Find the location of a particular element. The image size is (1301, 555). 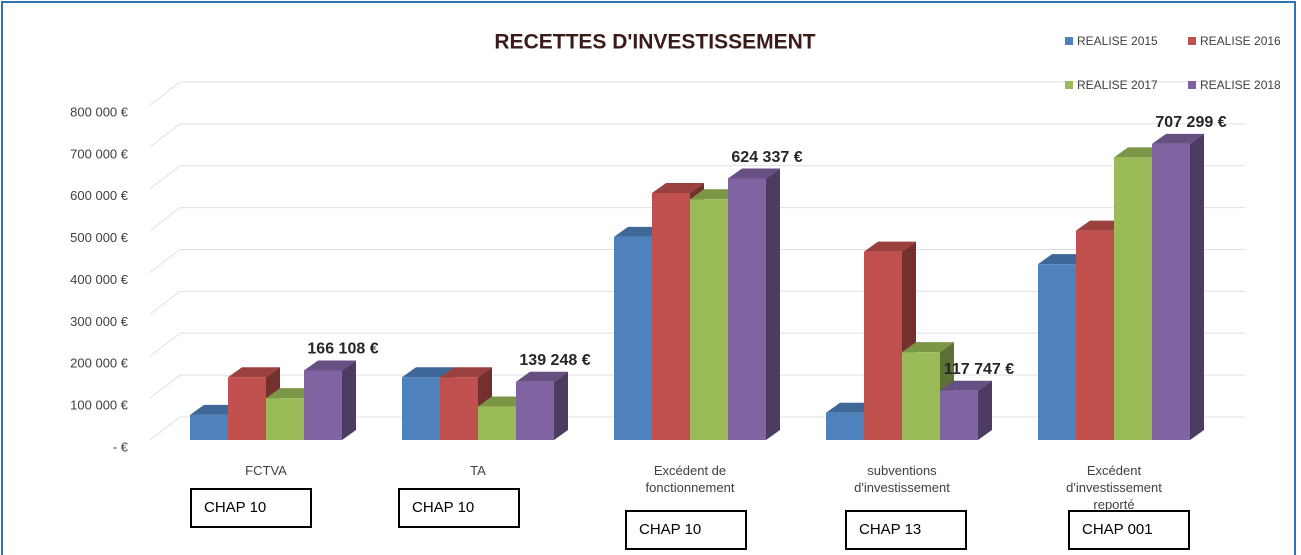

y-tick-label: 100 000 € is located at coordinates (99, 405).